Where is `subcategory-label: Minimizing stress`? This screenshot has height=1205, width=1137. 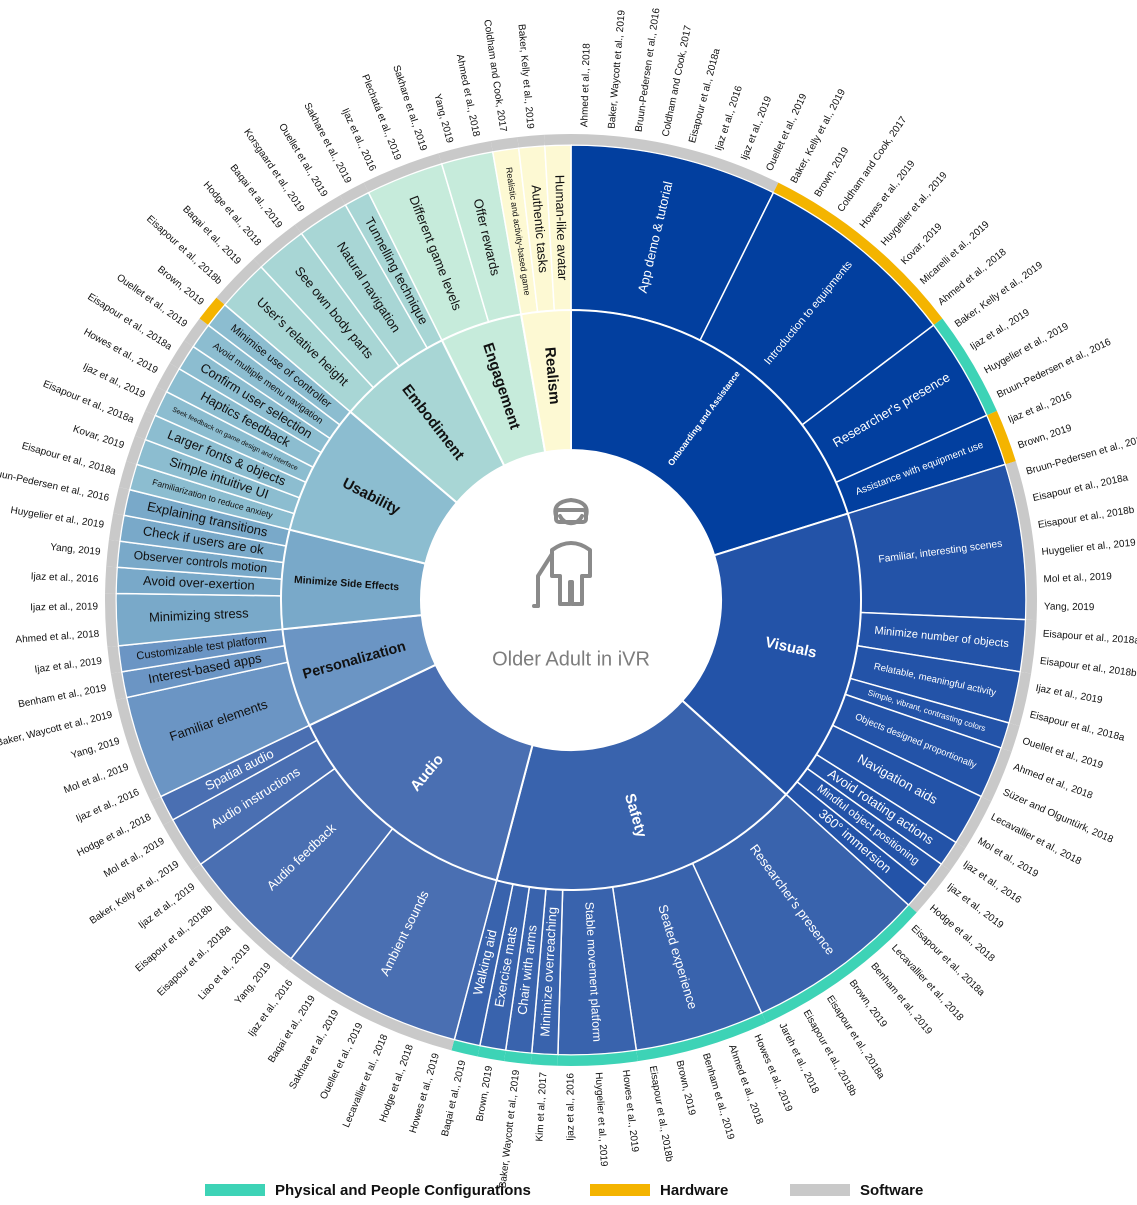
subcategory-label: Minimizing stress is located at coordinates (199, 614).